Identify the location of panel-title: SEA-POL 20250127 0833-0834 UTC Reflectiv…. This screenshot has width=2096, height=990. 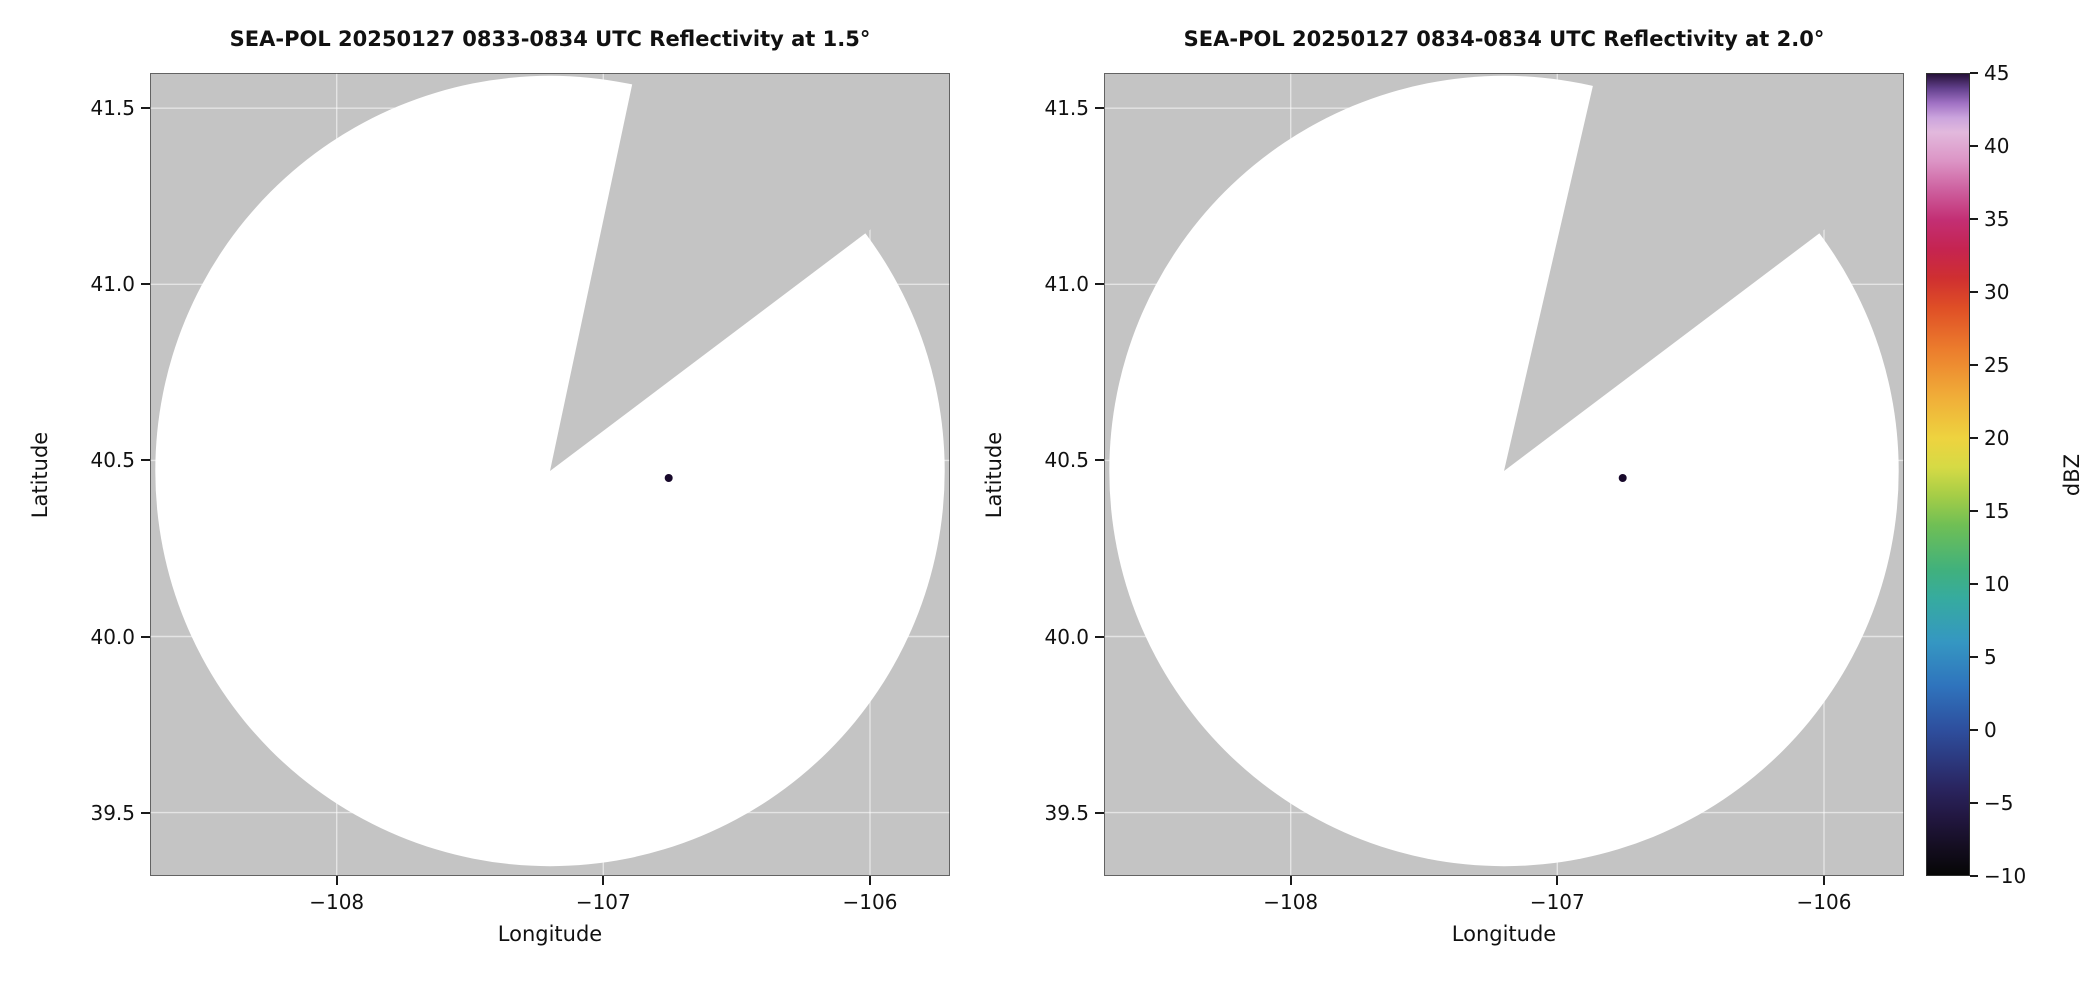
(550, 39).